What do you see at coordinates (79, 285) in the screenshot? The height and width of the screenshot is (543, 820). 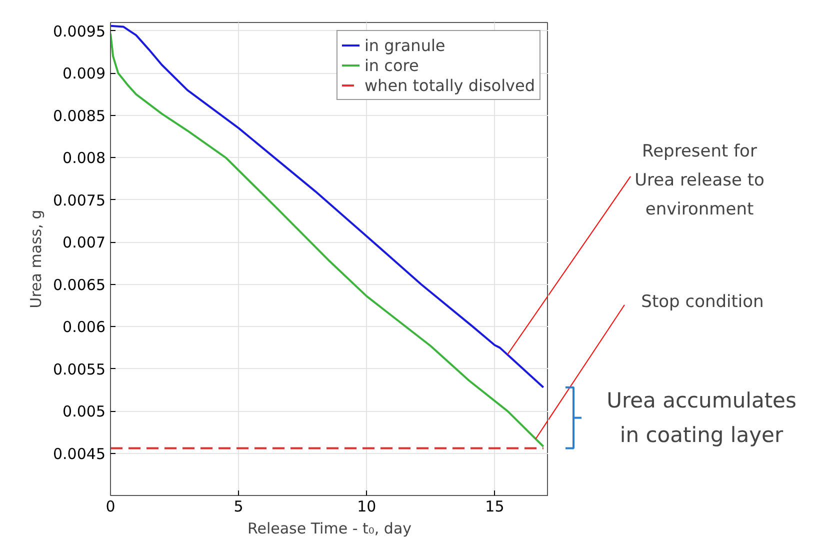 I see `y-tick-label: 0.0065` at bounding box center [79, 285].